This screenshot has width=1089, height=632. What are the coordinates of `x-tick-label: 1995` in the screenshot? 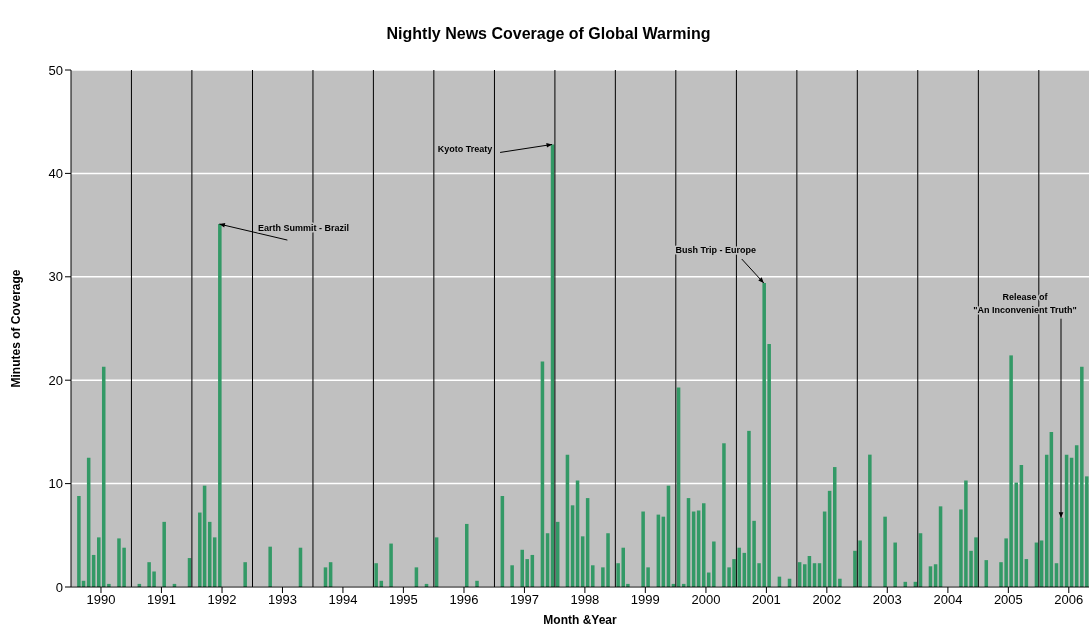 It's located at (403, 600).